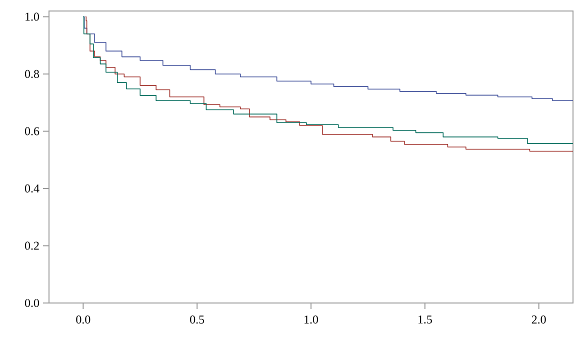 The height and width of the screenshot is (339, 576). What do you see at coordinates (425, 320) in the screenshot?
I see `x-tick-label: 1.5` at bounding box center [425, 320].